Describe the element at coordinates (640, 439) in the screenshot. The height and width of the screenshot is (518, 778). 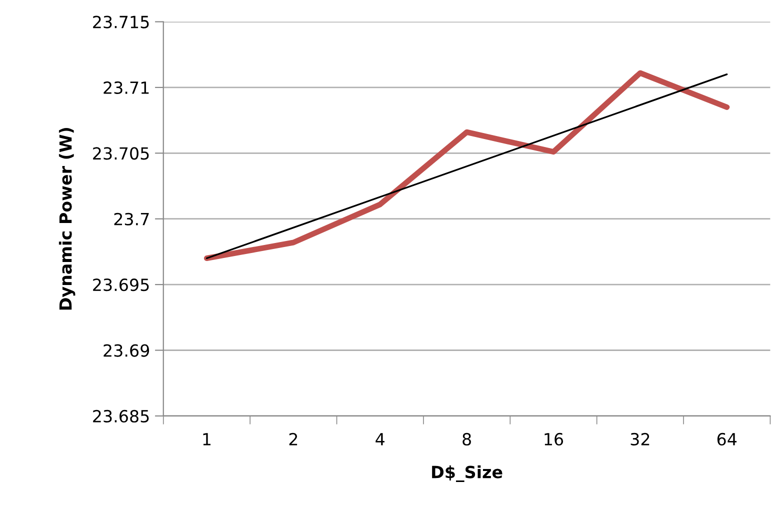
I see `x-tick-label: 32` at that location.